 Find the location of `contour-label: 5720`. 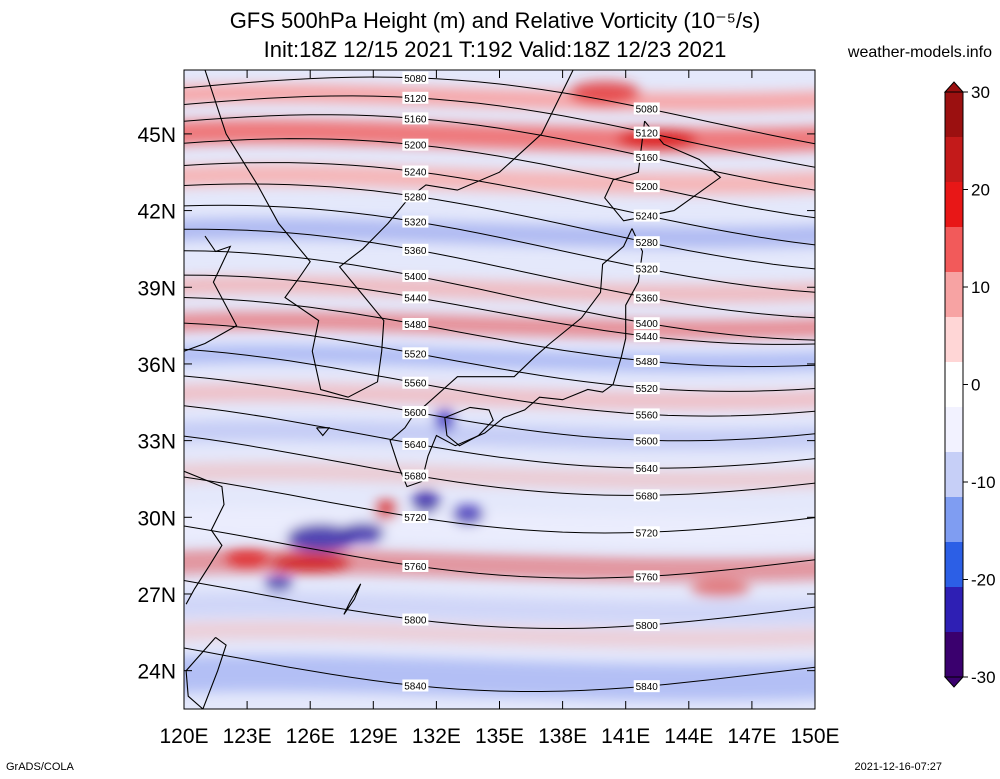

contour-label: 5720 is located at coordinates (647, 533).